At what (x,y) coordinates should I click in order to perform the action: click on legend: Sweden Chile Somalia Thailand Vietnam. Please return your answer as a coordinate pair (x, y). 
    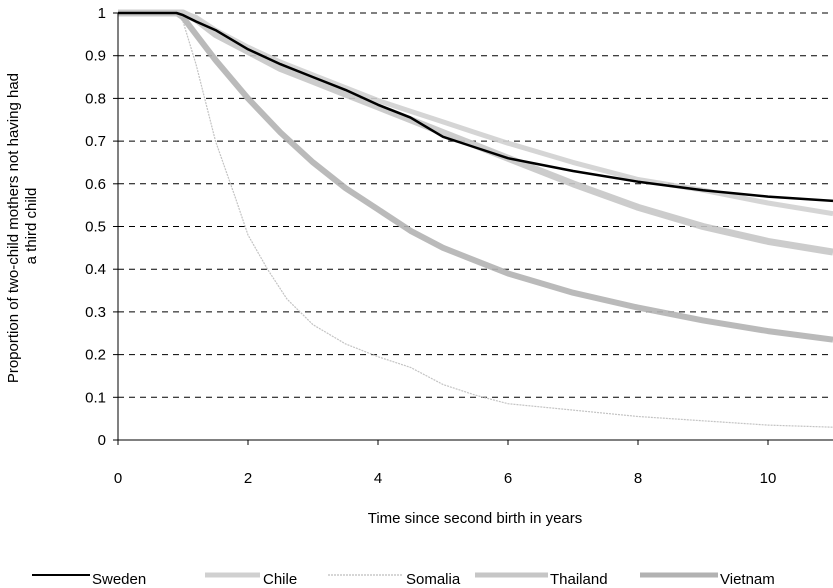
    Looking at the image, I should click on (403, 579).